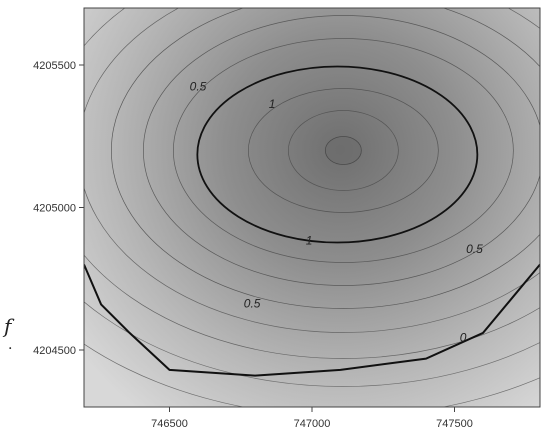  What do you see at coordinates (463, 337) in the screenshot?
I see `contour-label-5: 0` at bounding box center [463, 337].